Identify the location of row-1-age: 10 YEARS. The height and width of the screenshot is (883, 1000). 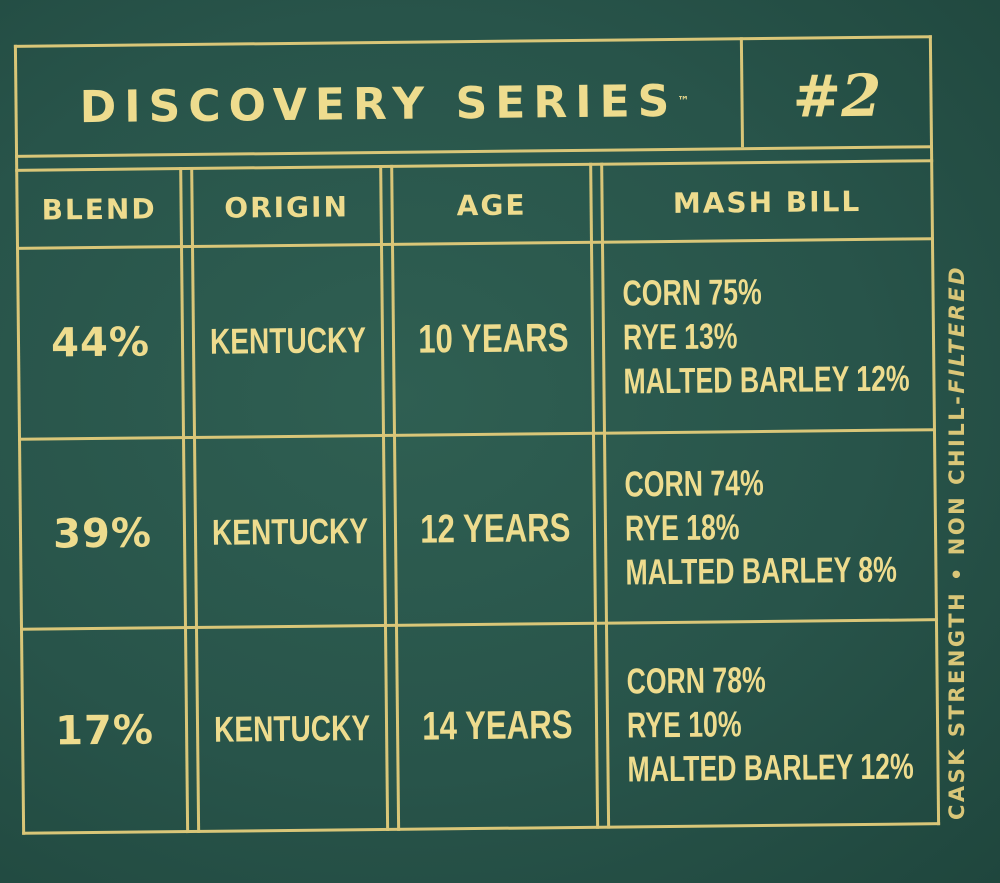
(493, 338).